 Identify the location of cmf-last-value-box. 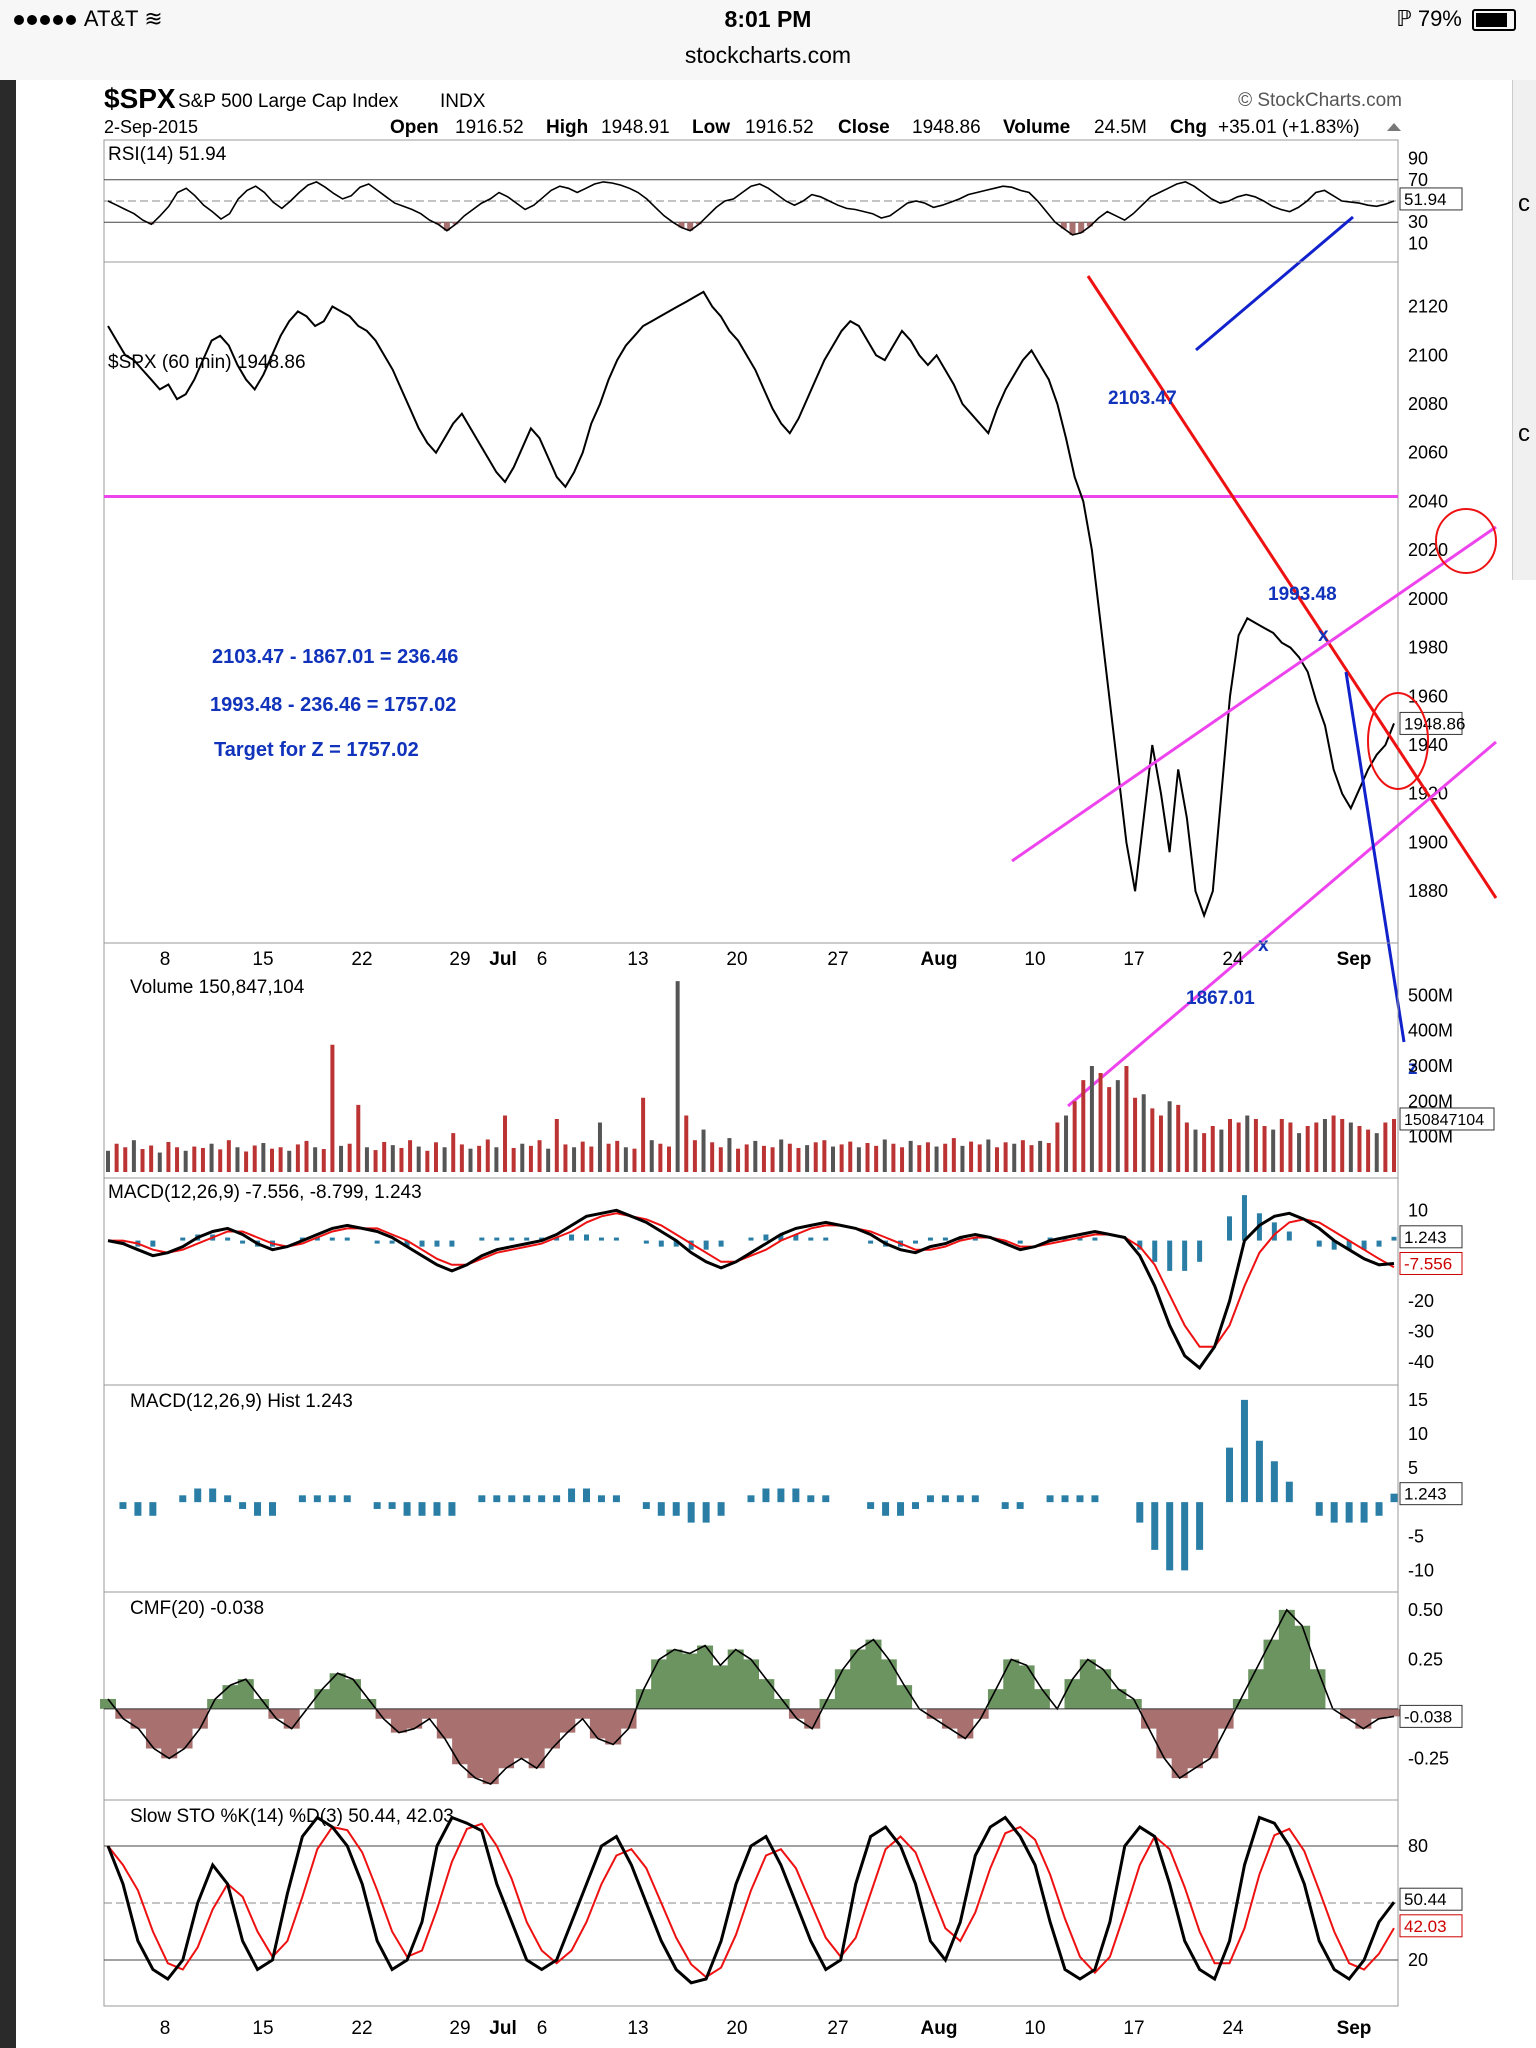
(1431, 1716).